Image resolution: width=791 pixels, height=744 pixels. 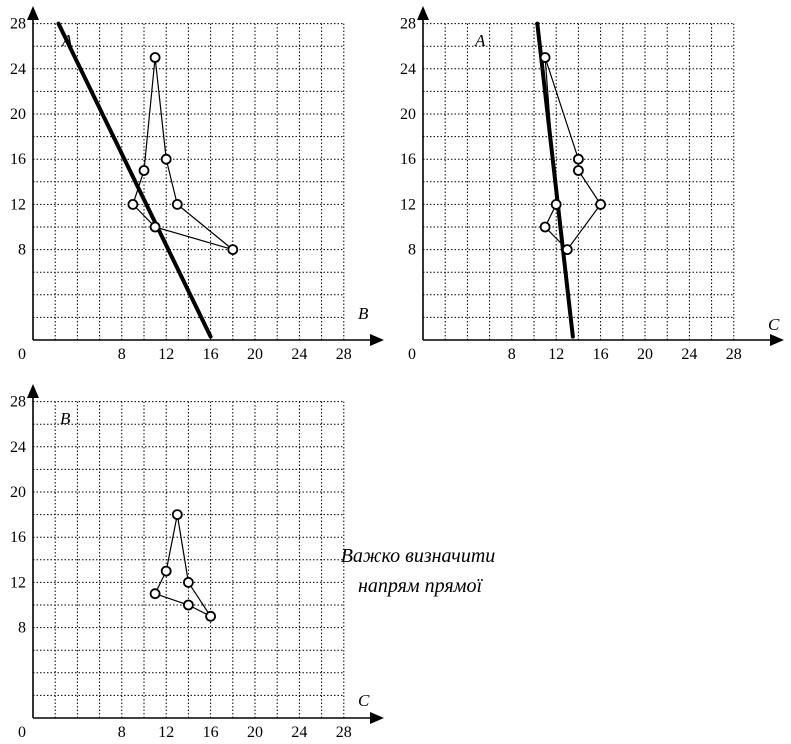 I want to click on annotation-note-line2: напрям прямої, so click(x=421, y=586).